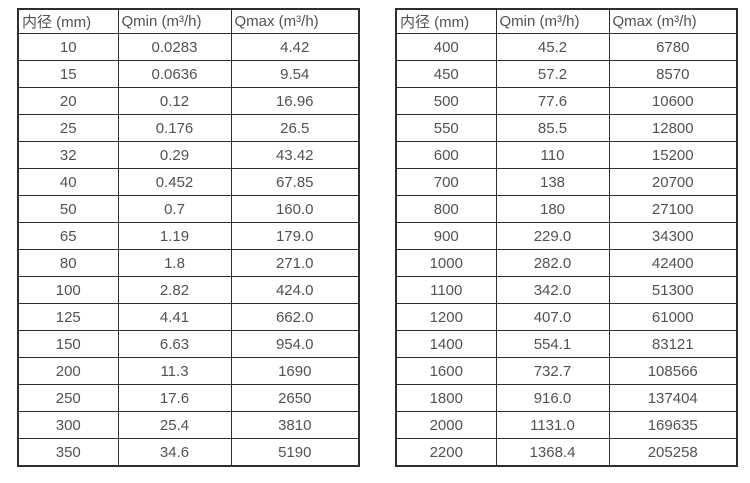  Describe the element at coordinates (446, 155) in the screenshot. I see `cell-diameter: 600` at that location.